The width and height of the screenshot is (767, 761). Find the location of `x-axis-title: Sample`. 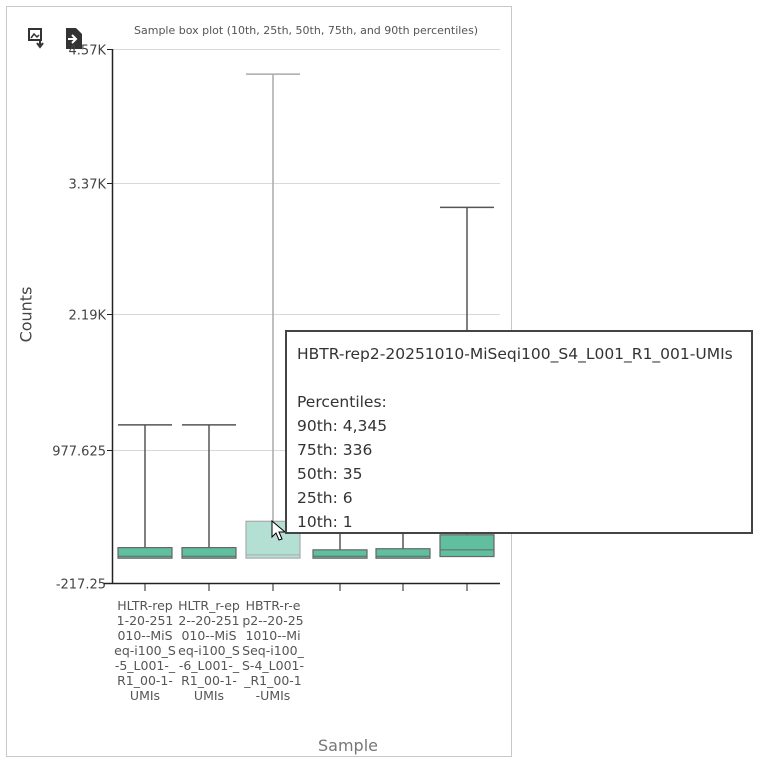

x-axis-title: Sample is located at coordinates (348, 745).